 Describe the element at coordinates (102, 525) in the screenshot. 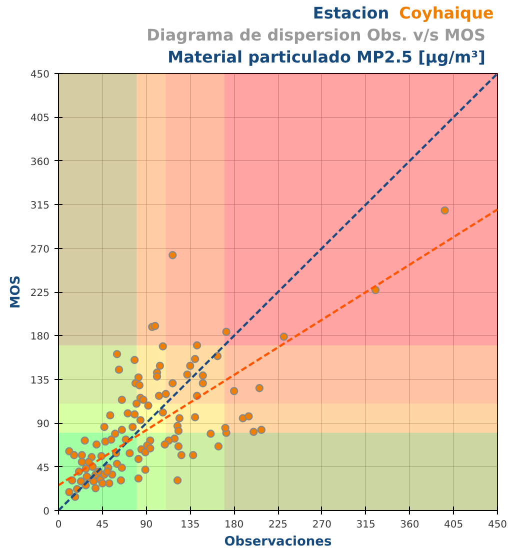

I see `x-tick-label: 45` at that location.